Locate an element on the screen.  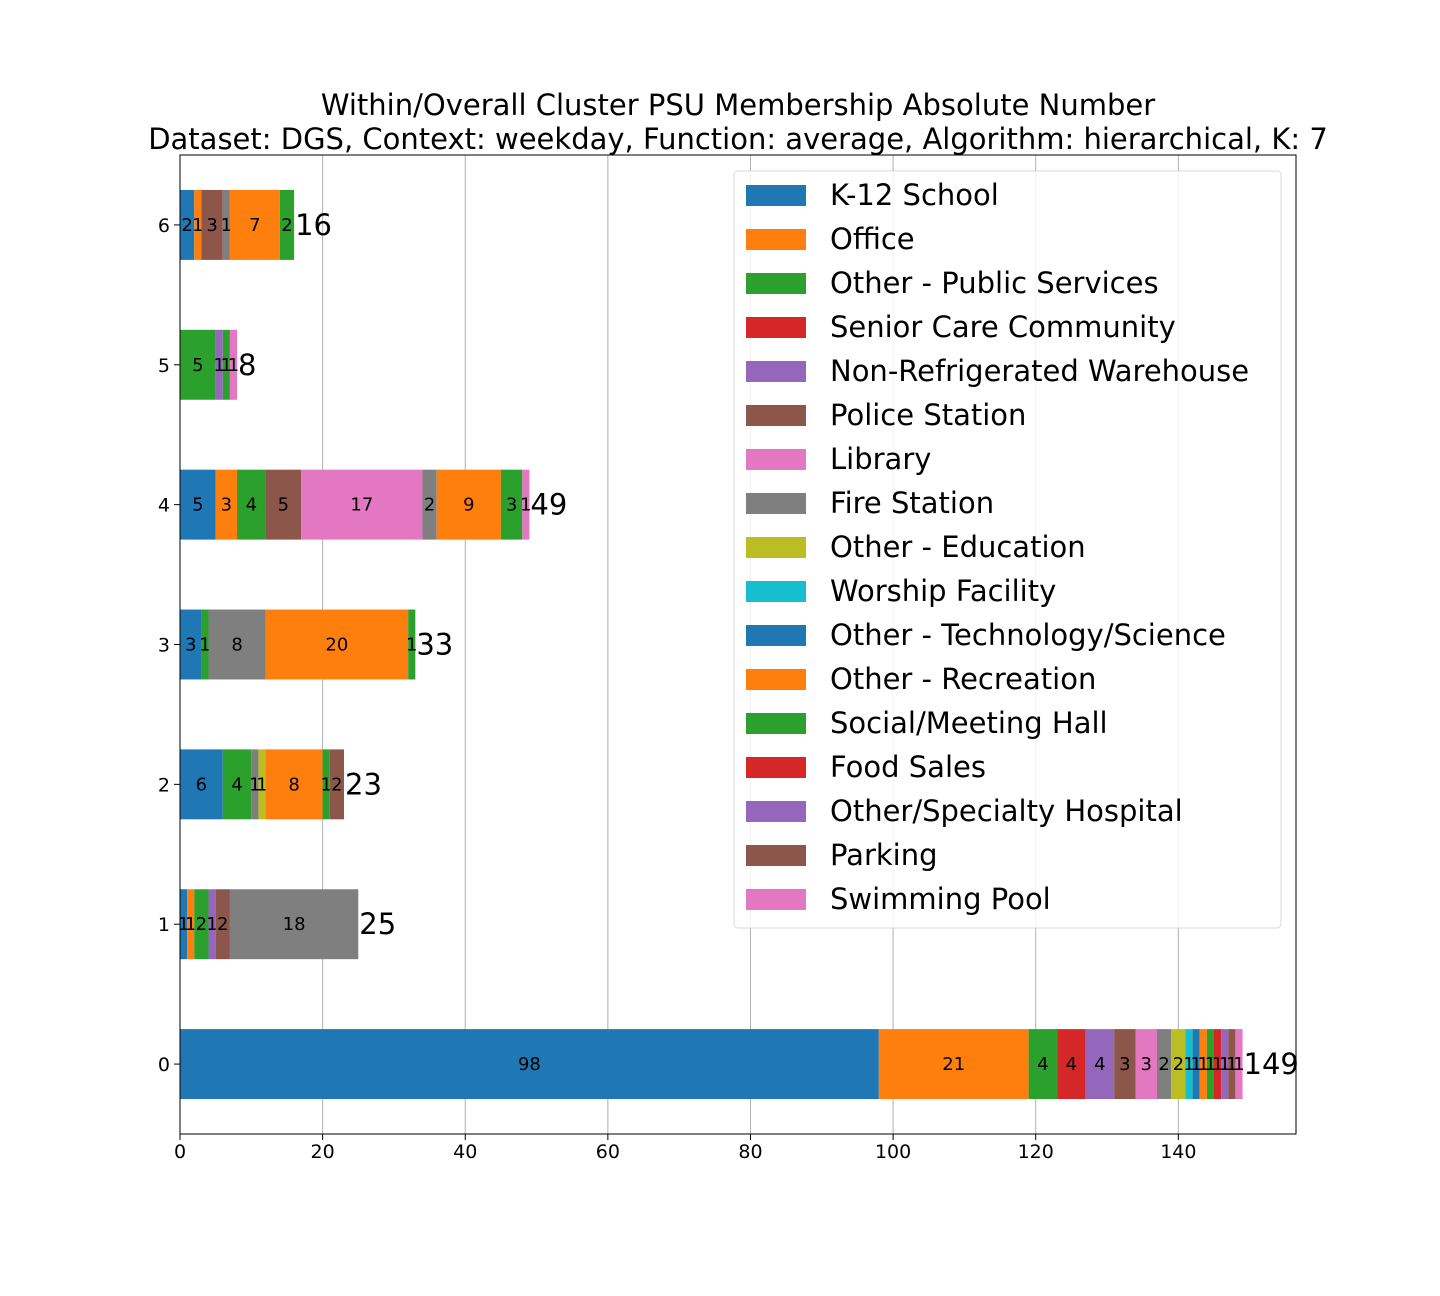
y-tick-label: 3 is located at coordinates (164, 646).